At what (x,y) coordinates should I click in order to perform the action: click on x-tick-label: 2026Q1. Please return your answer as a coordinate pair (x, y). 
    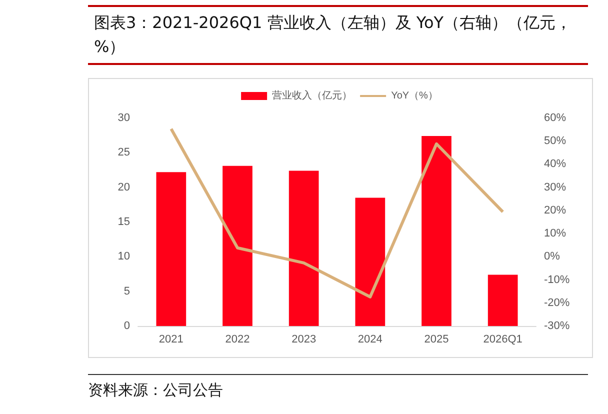
    Looking at the image, I should click on (502, 340).